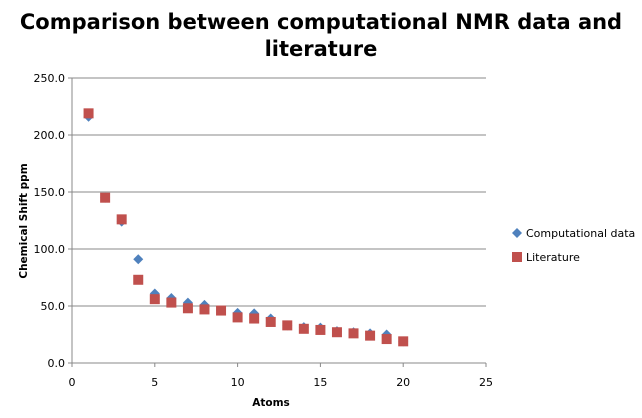 This screenshot has width=642, height=418. What do you see at coordinates (154, 382) in the screenshot?
I see `x-tick-label: 5` at bounding box center [154, 382].